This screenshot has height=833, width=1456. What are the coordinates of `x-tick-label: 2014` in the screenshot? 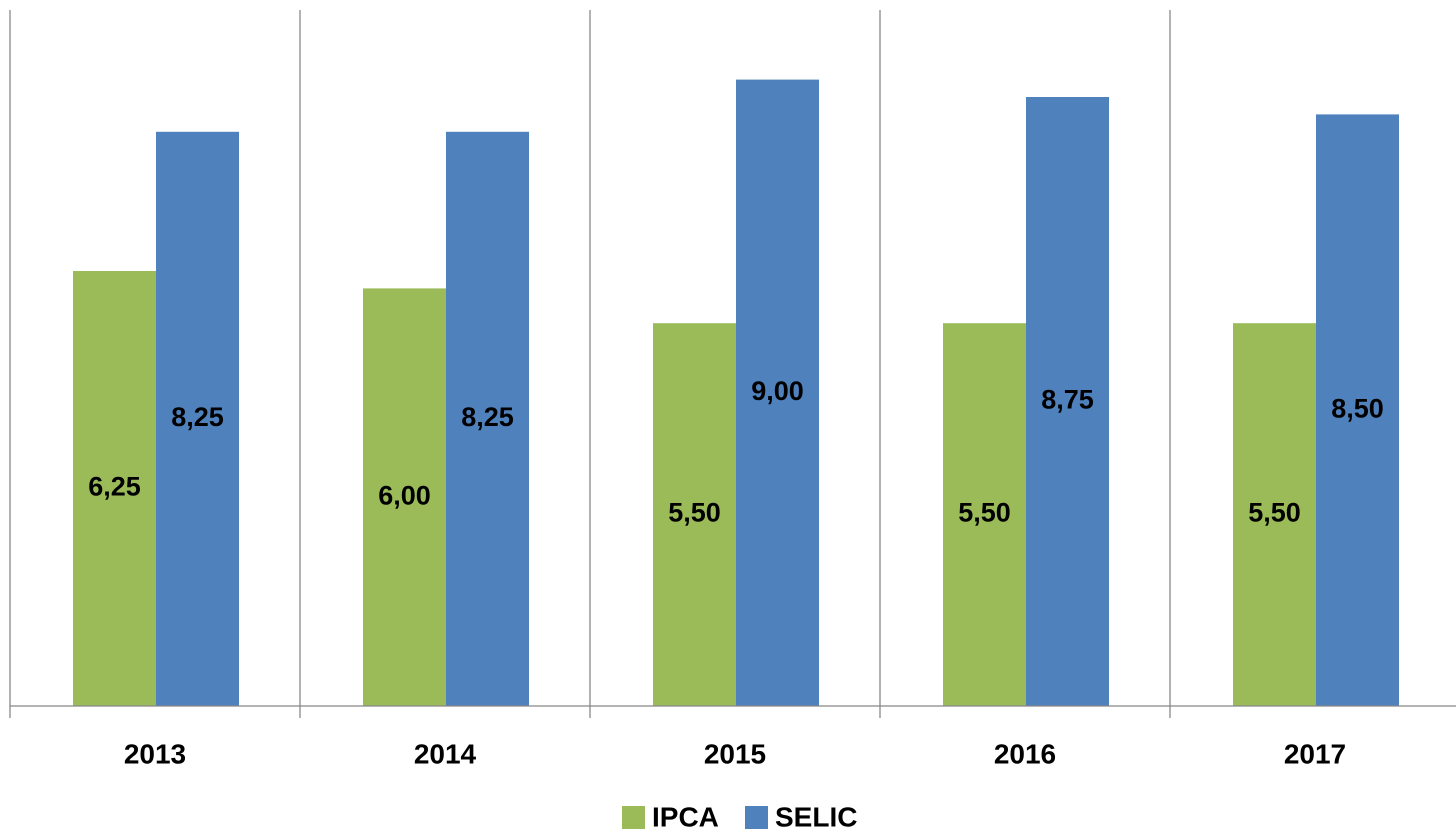 It's located at (445, 753).